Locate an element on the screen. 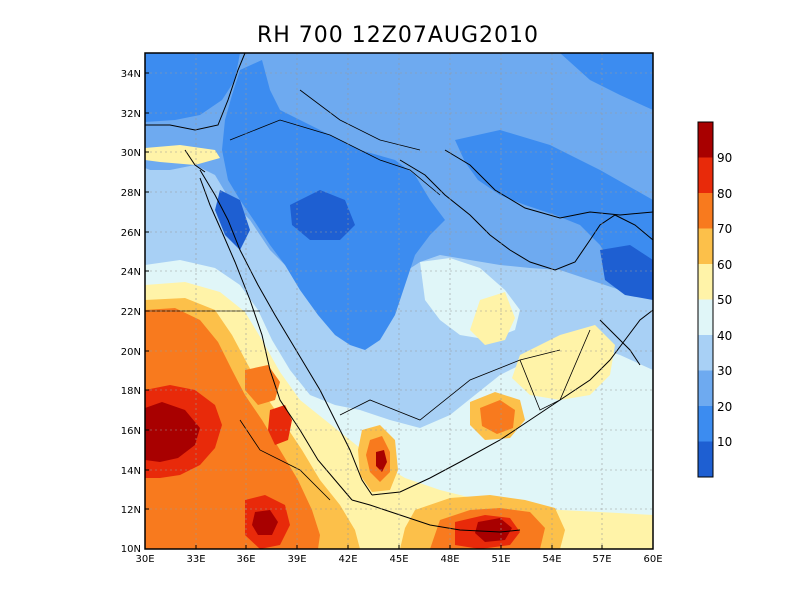 The image size is (800, 600). border-ksa-north is located at coordinates (335, 157).